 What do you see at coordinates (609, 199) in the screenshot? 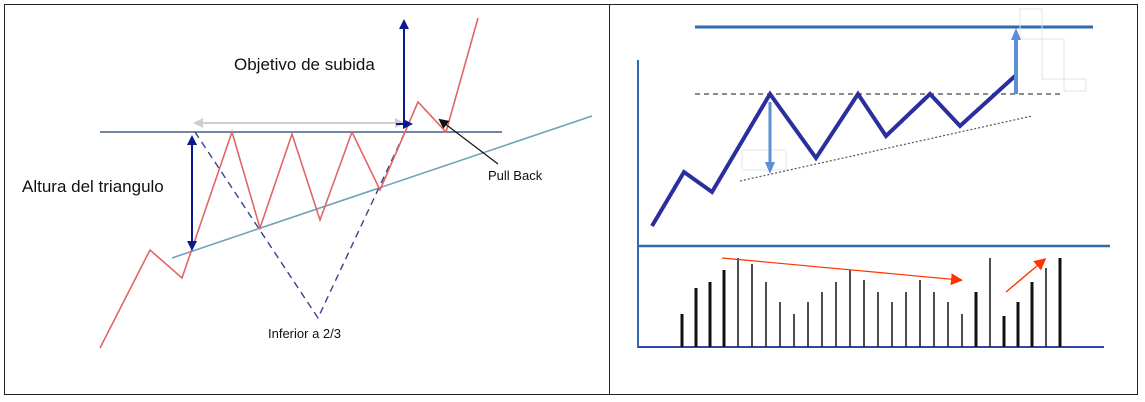
I see `panel-divider` at bounding box center [609, 199].